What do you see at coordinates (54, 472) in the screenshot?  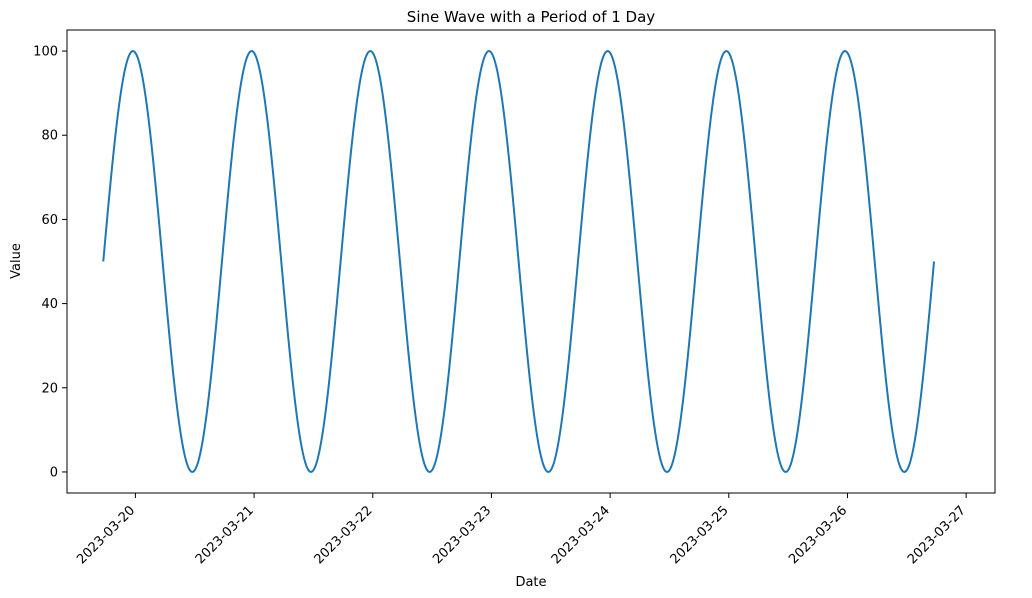 I see `y-tick-label-0: 0` at bounding box center [54, 472].